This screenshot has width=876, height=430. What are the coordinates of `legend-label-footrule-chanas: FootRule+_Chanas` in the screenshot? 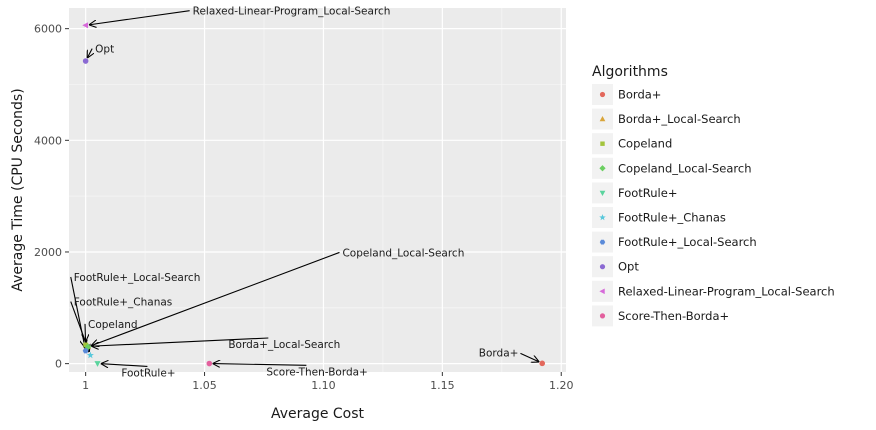 It's located at (672, 218).